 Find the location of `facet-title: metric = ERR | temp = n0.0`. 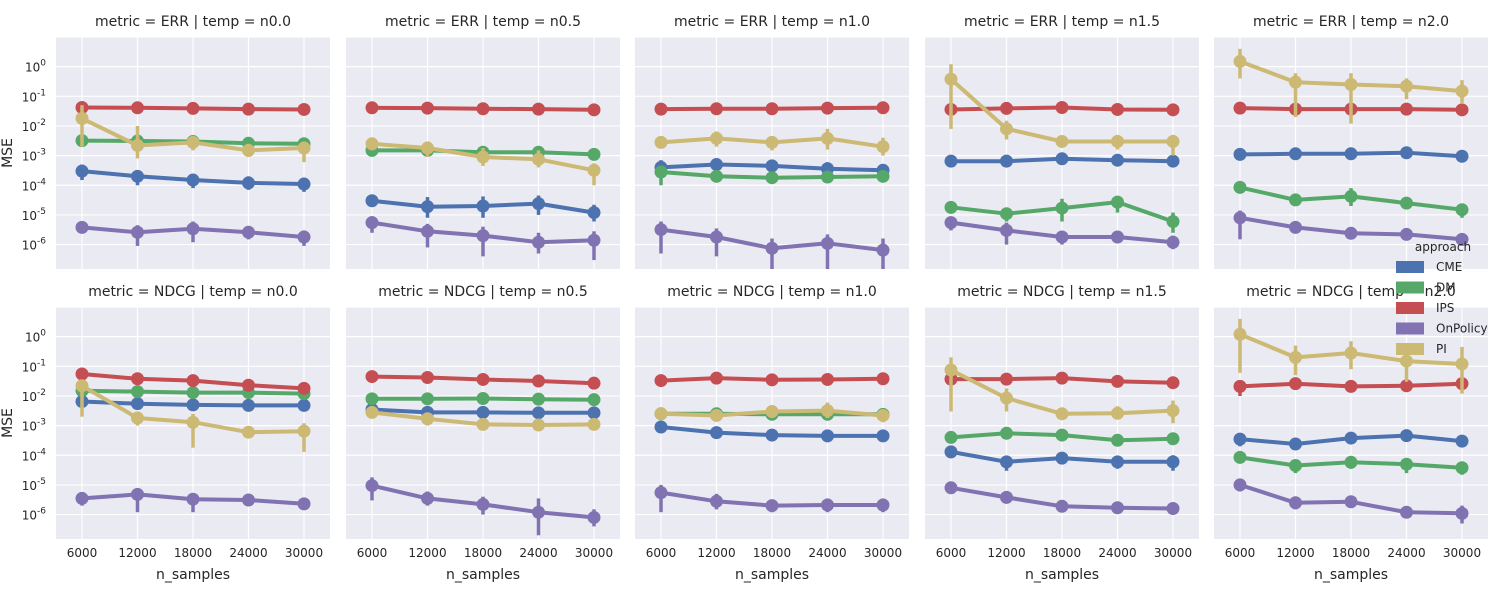

facet-title: metric = ERR | temp = n0.0 is located at coordinates (193, 22).